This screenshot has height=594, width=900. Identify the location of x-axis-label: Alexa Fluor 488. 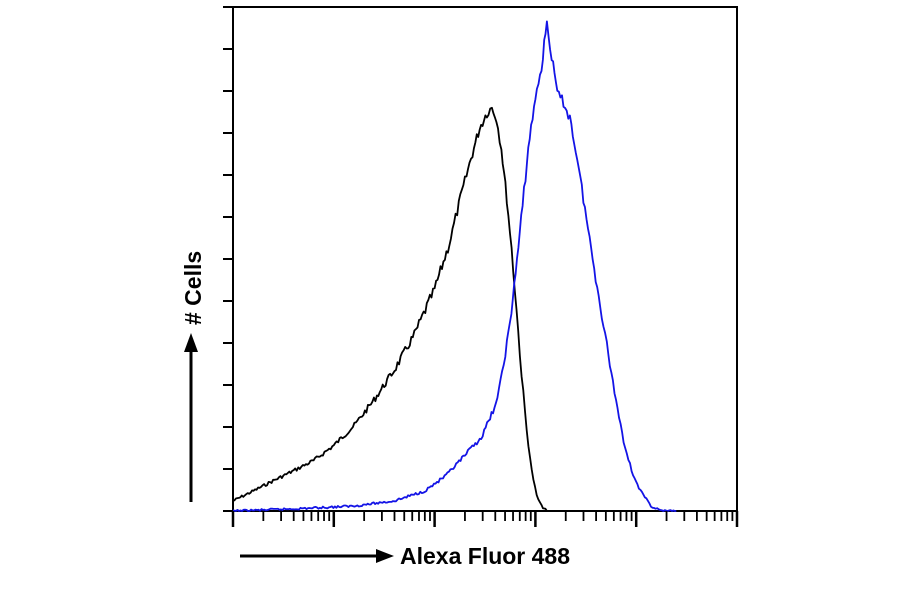
(485, 556).